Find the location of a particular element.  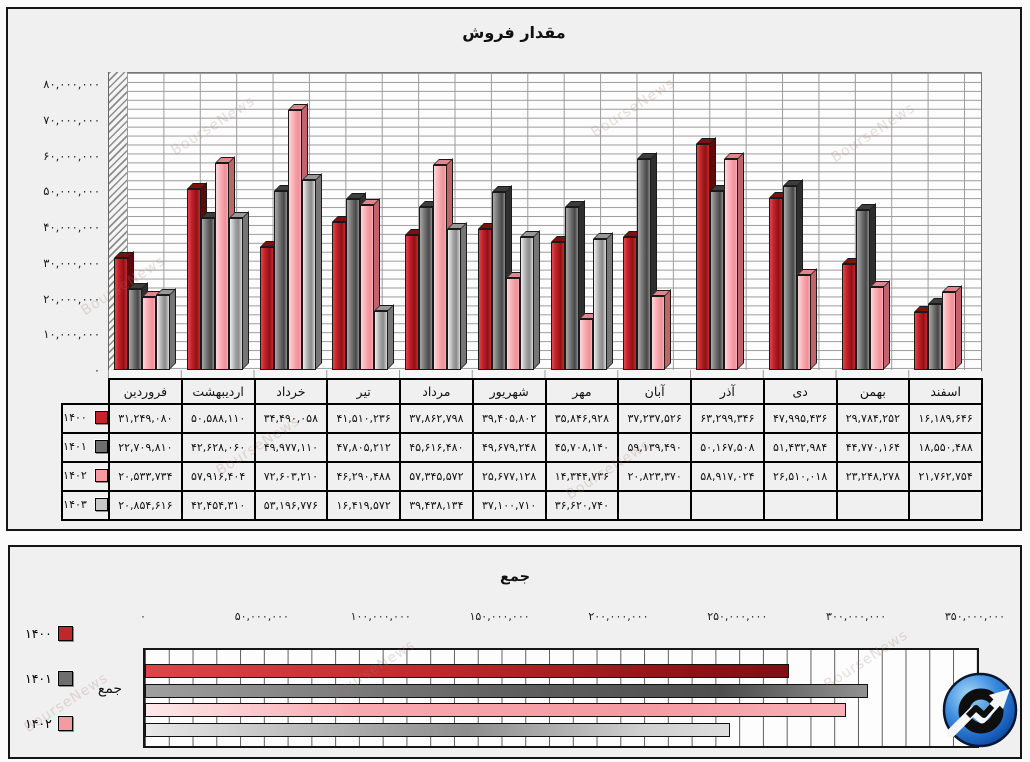

totals-plot-area is located at coordinates (561, 698).